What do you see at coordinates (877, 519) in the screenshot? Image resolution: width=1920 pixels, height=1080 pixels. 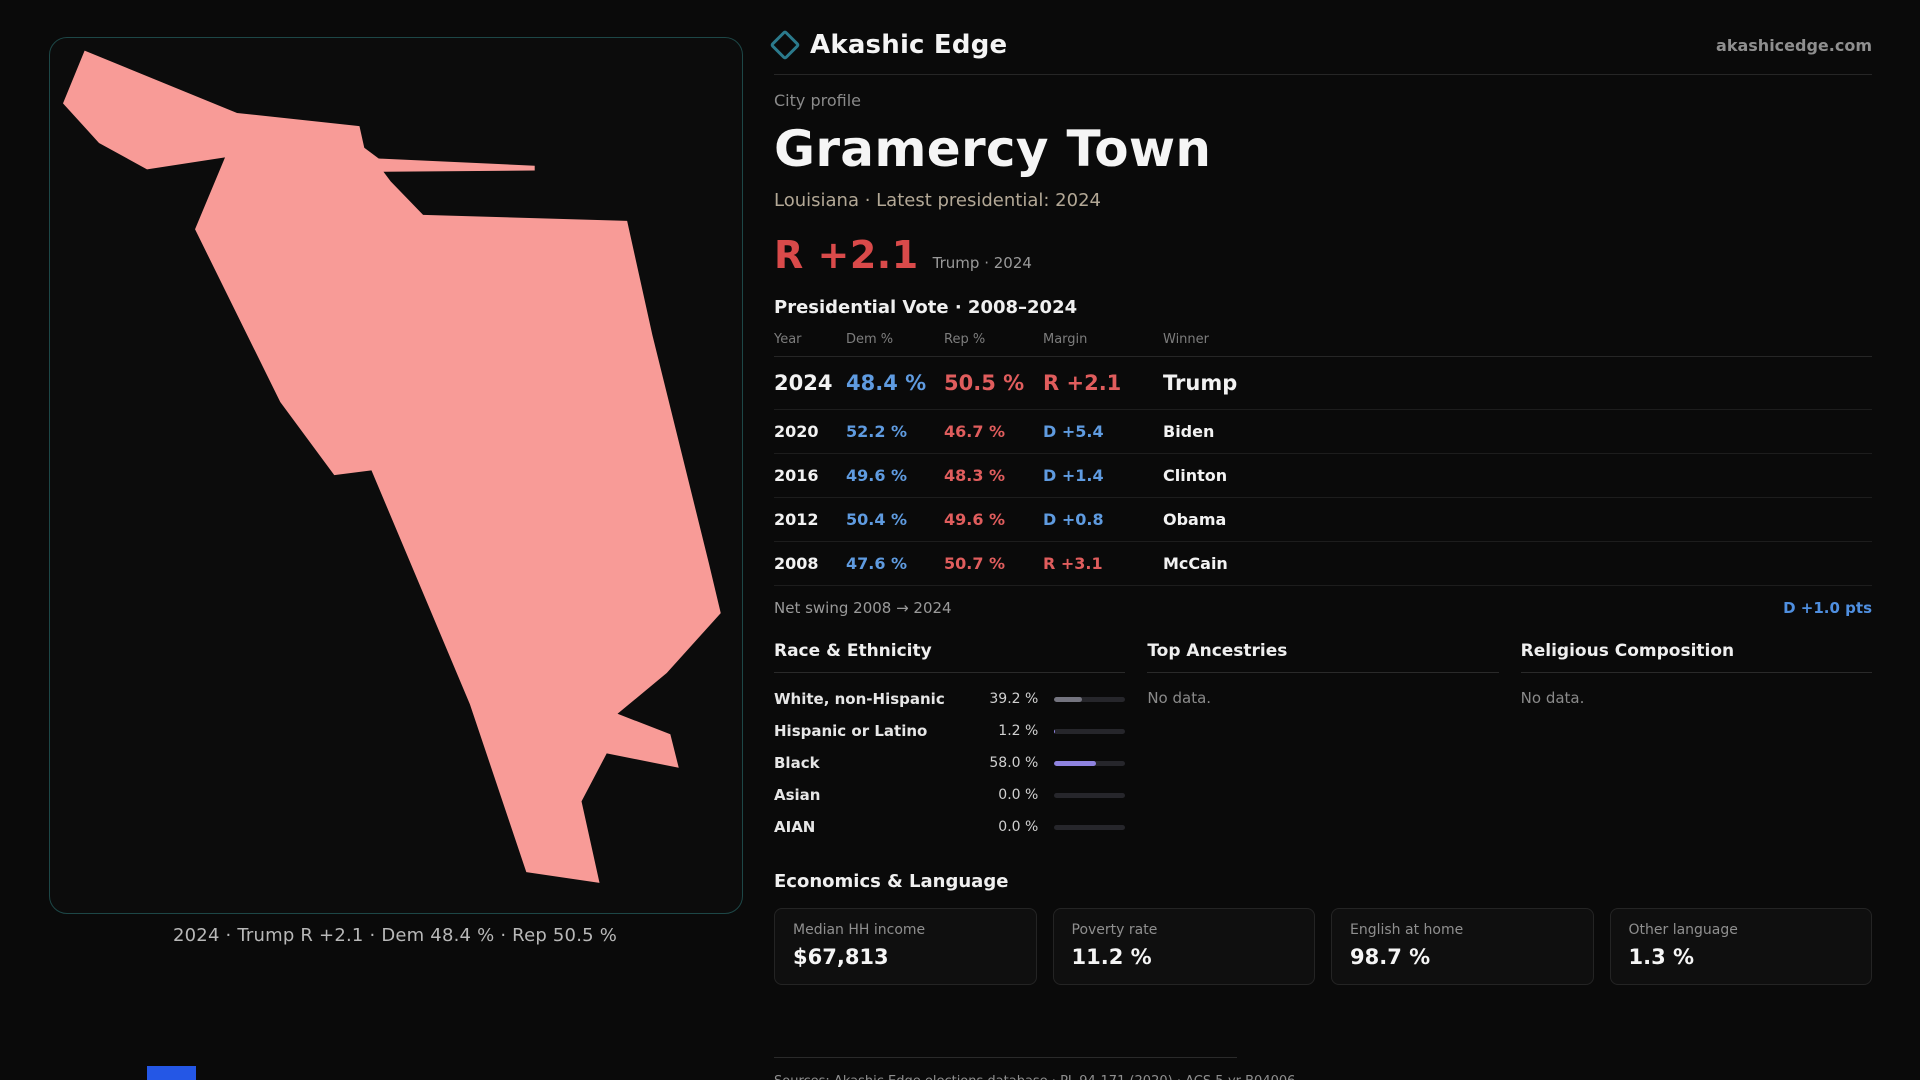 I see `row-dem-pct: 50.4 %` at bounding box center [877, 519].